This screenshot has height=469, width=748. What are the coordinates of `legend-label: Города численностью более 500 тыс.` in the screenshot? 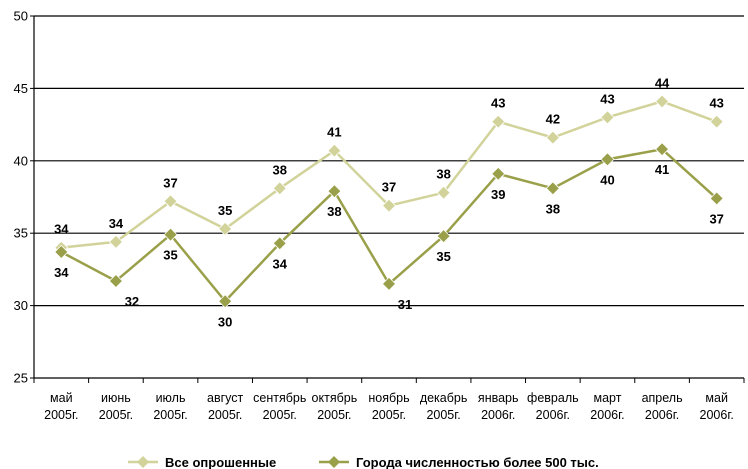 It's located at (477, 462).